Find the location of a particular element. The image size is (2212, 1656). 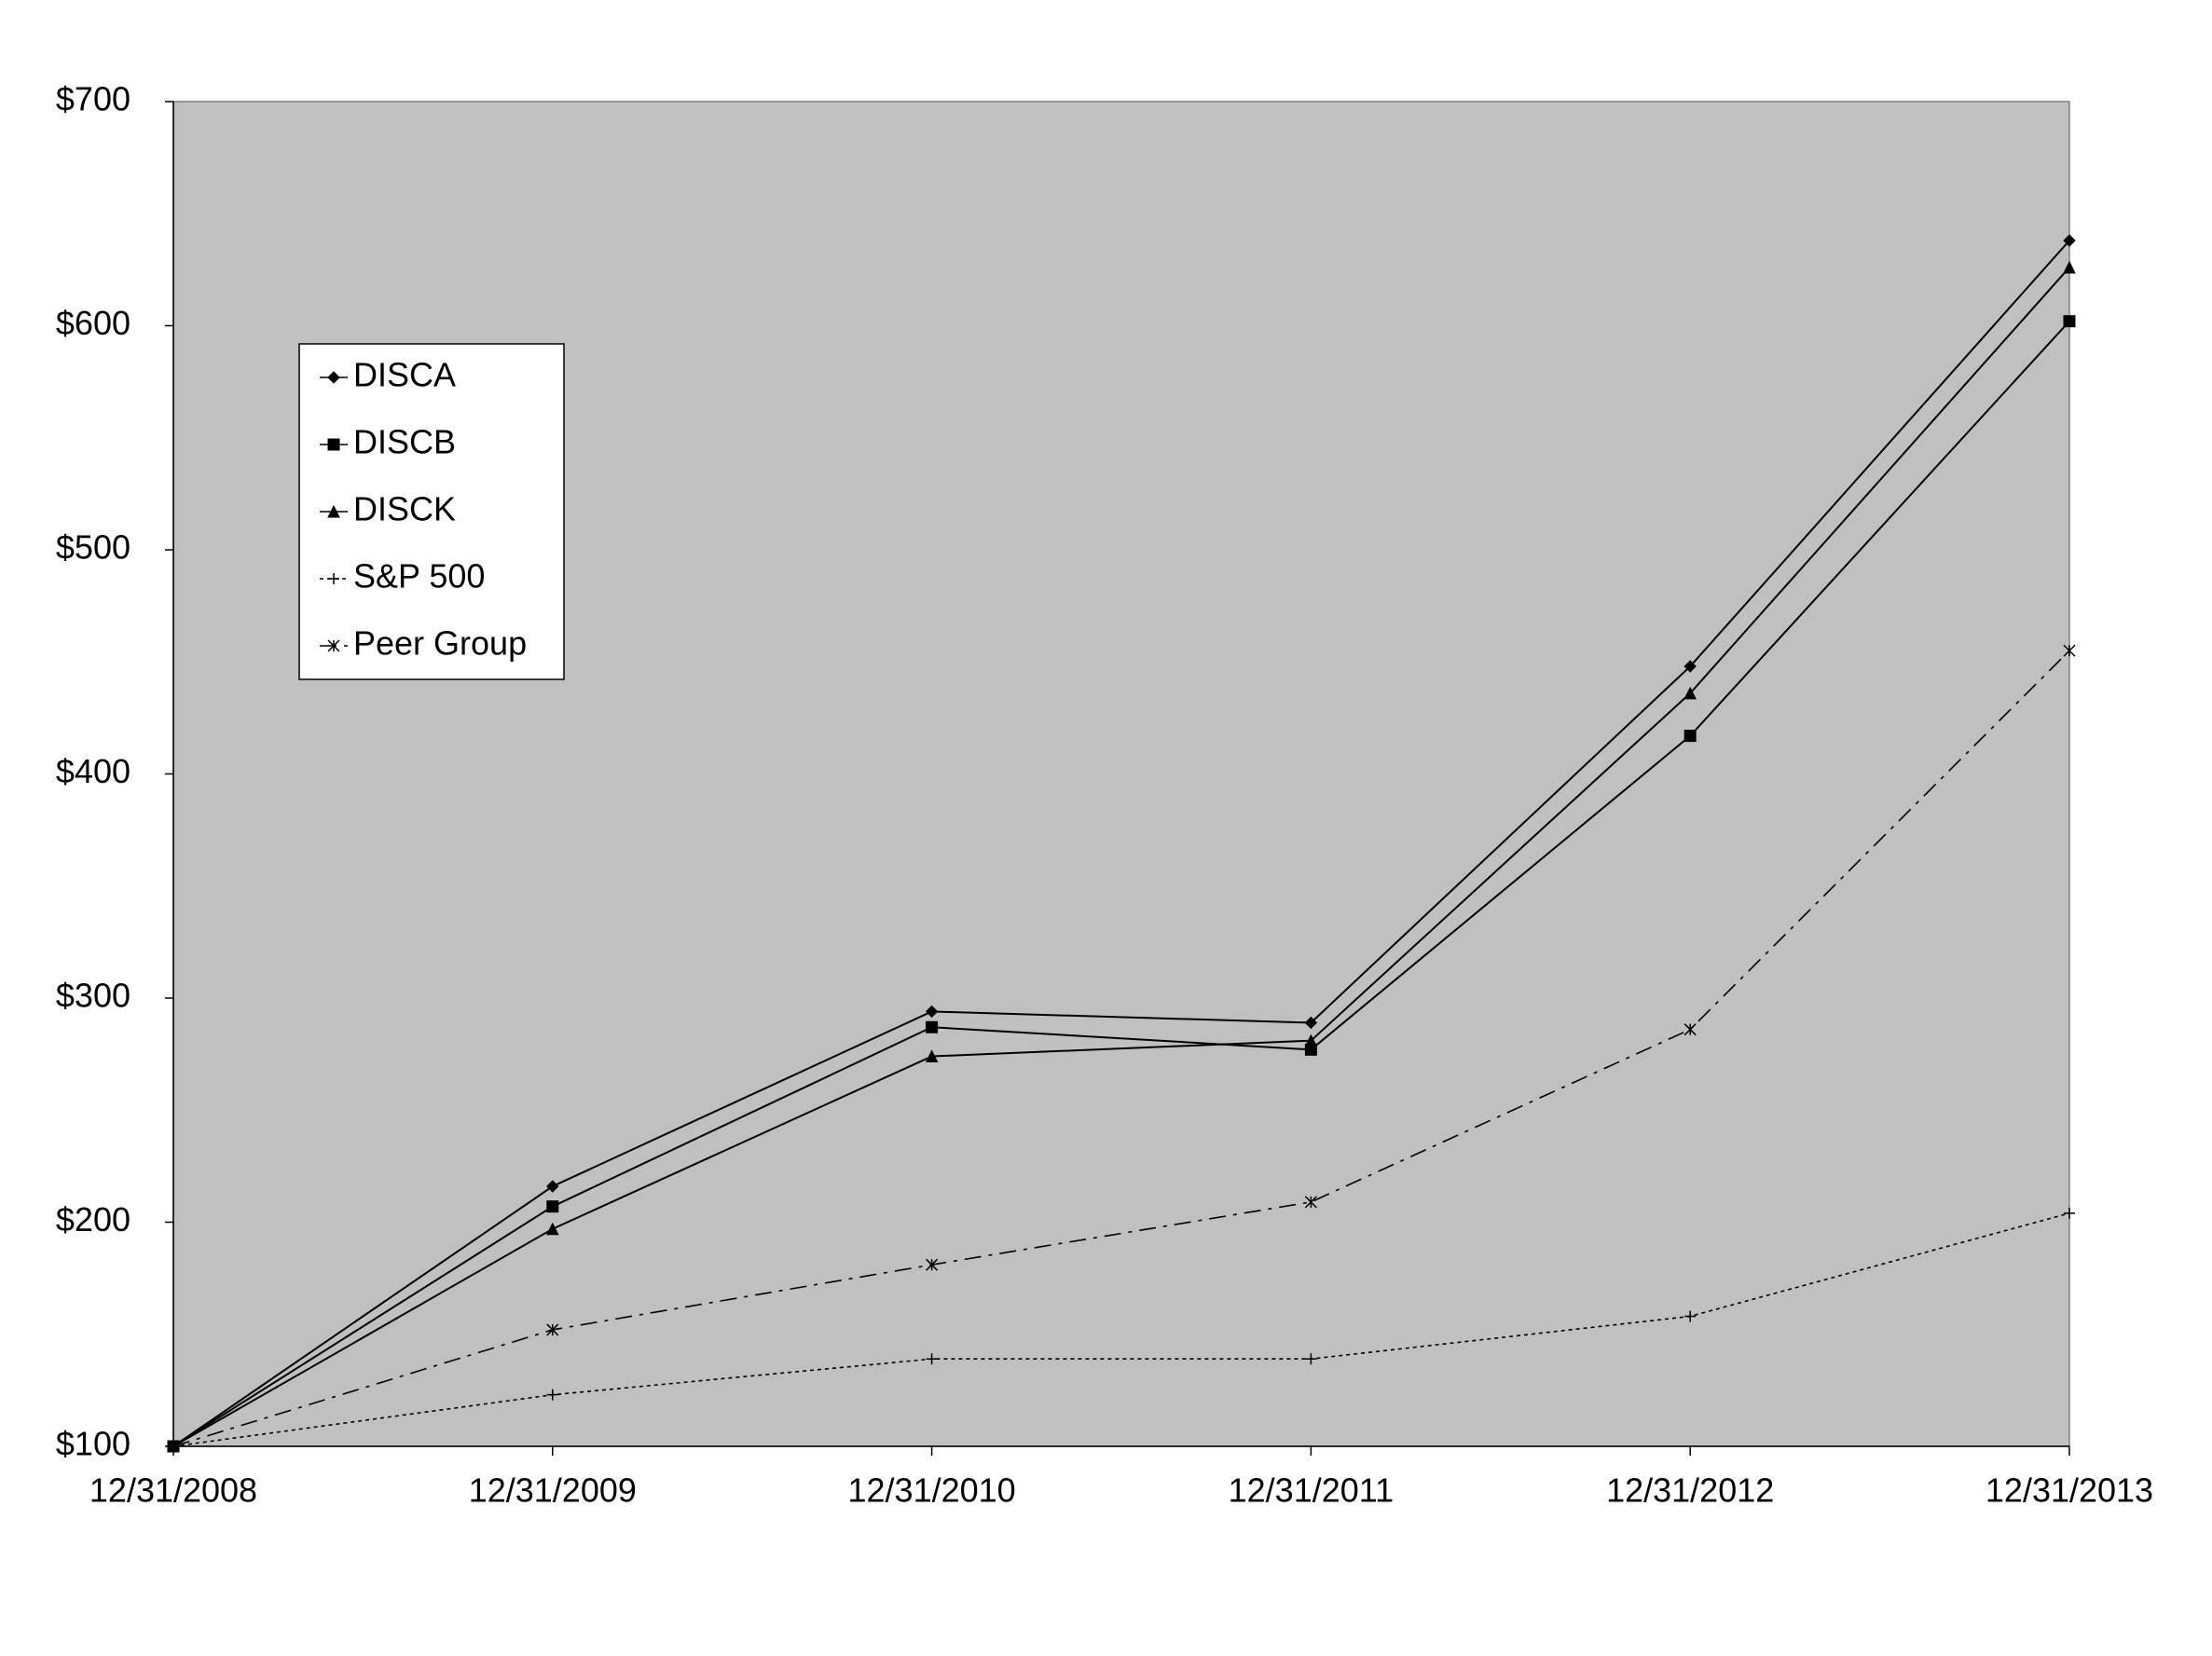

y-tick-label: $100 is located at coordinates (93, 1444).